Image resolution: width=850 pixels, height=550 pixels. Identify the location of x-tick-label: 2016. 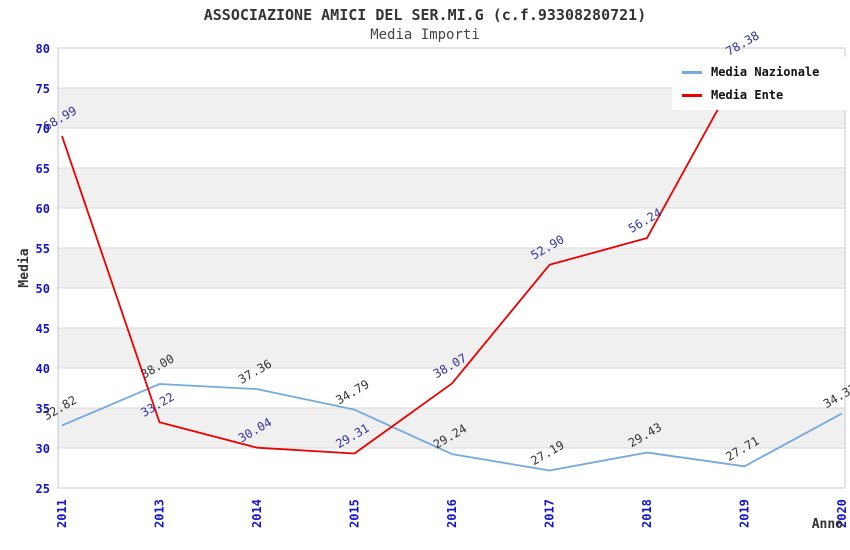
(452, 513).